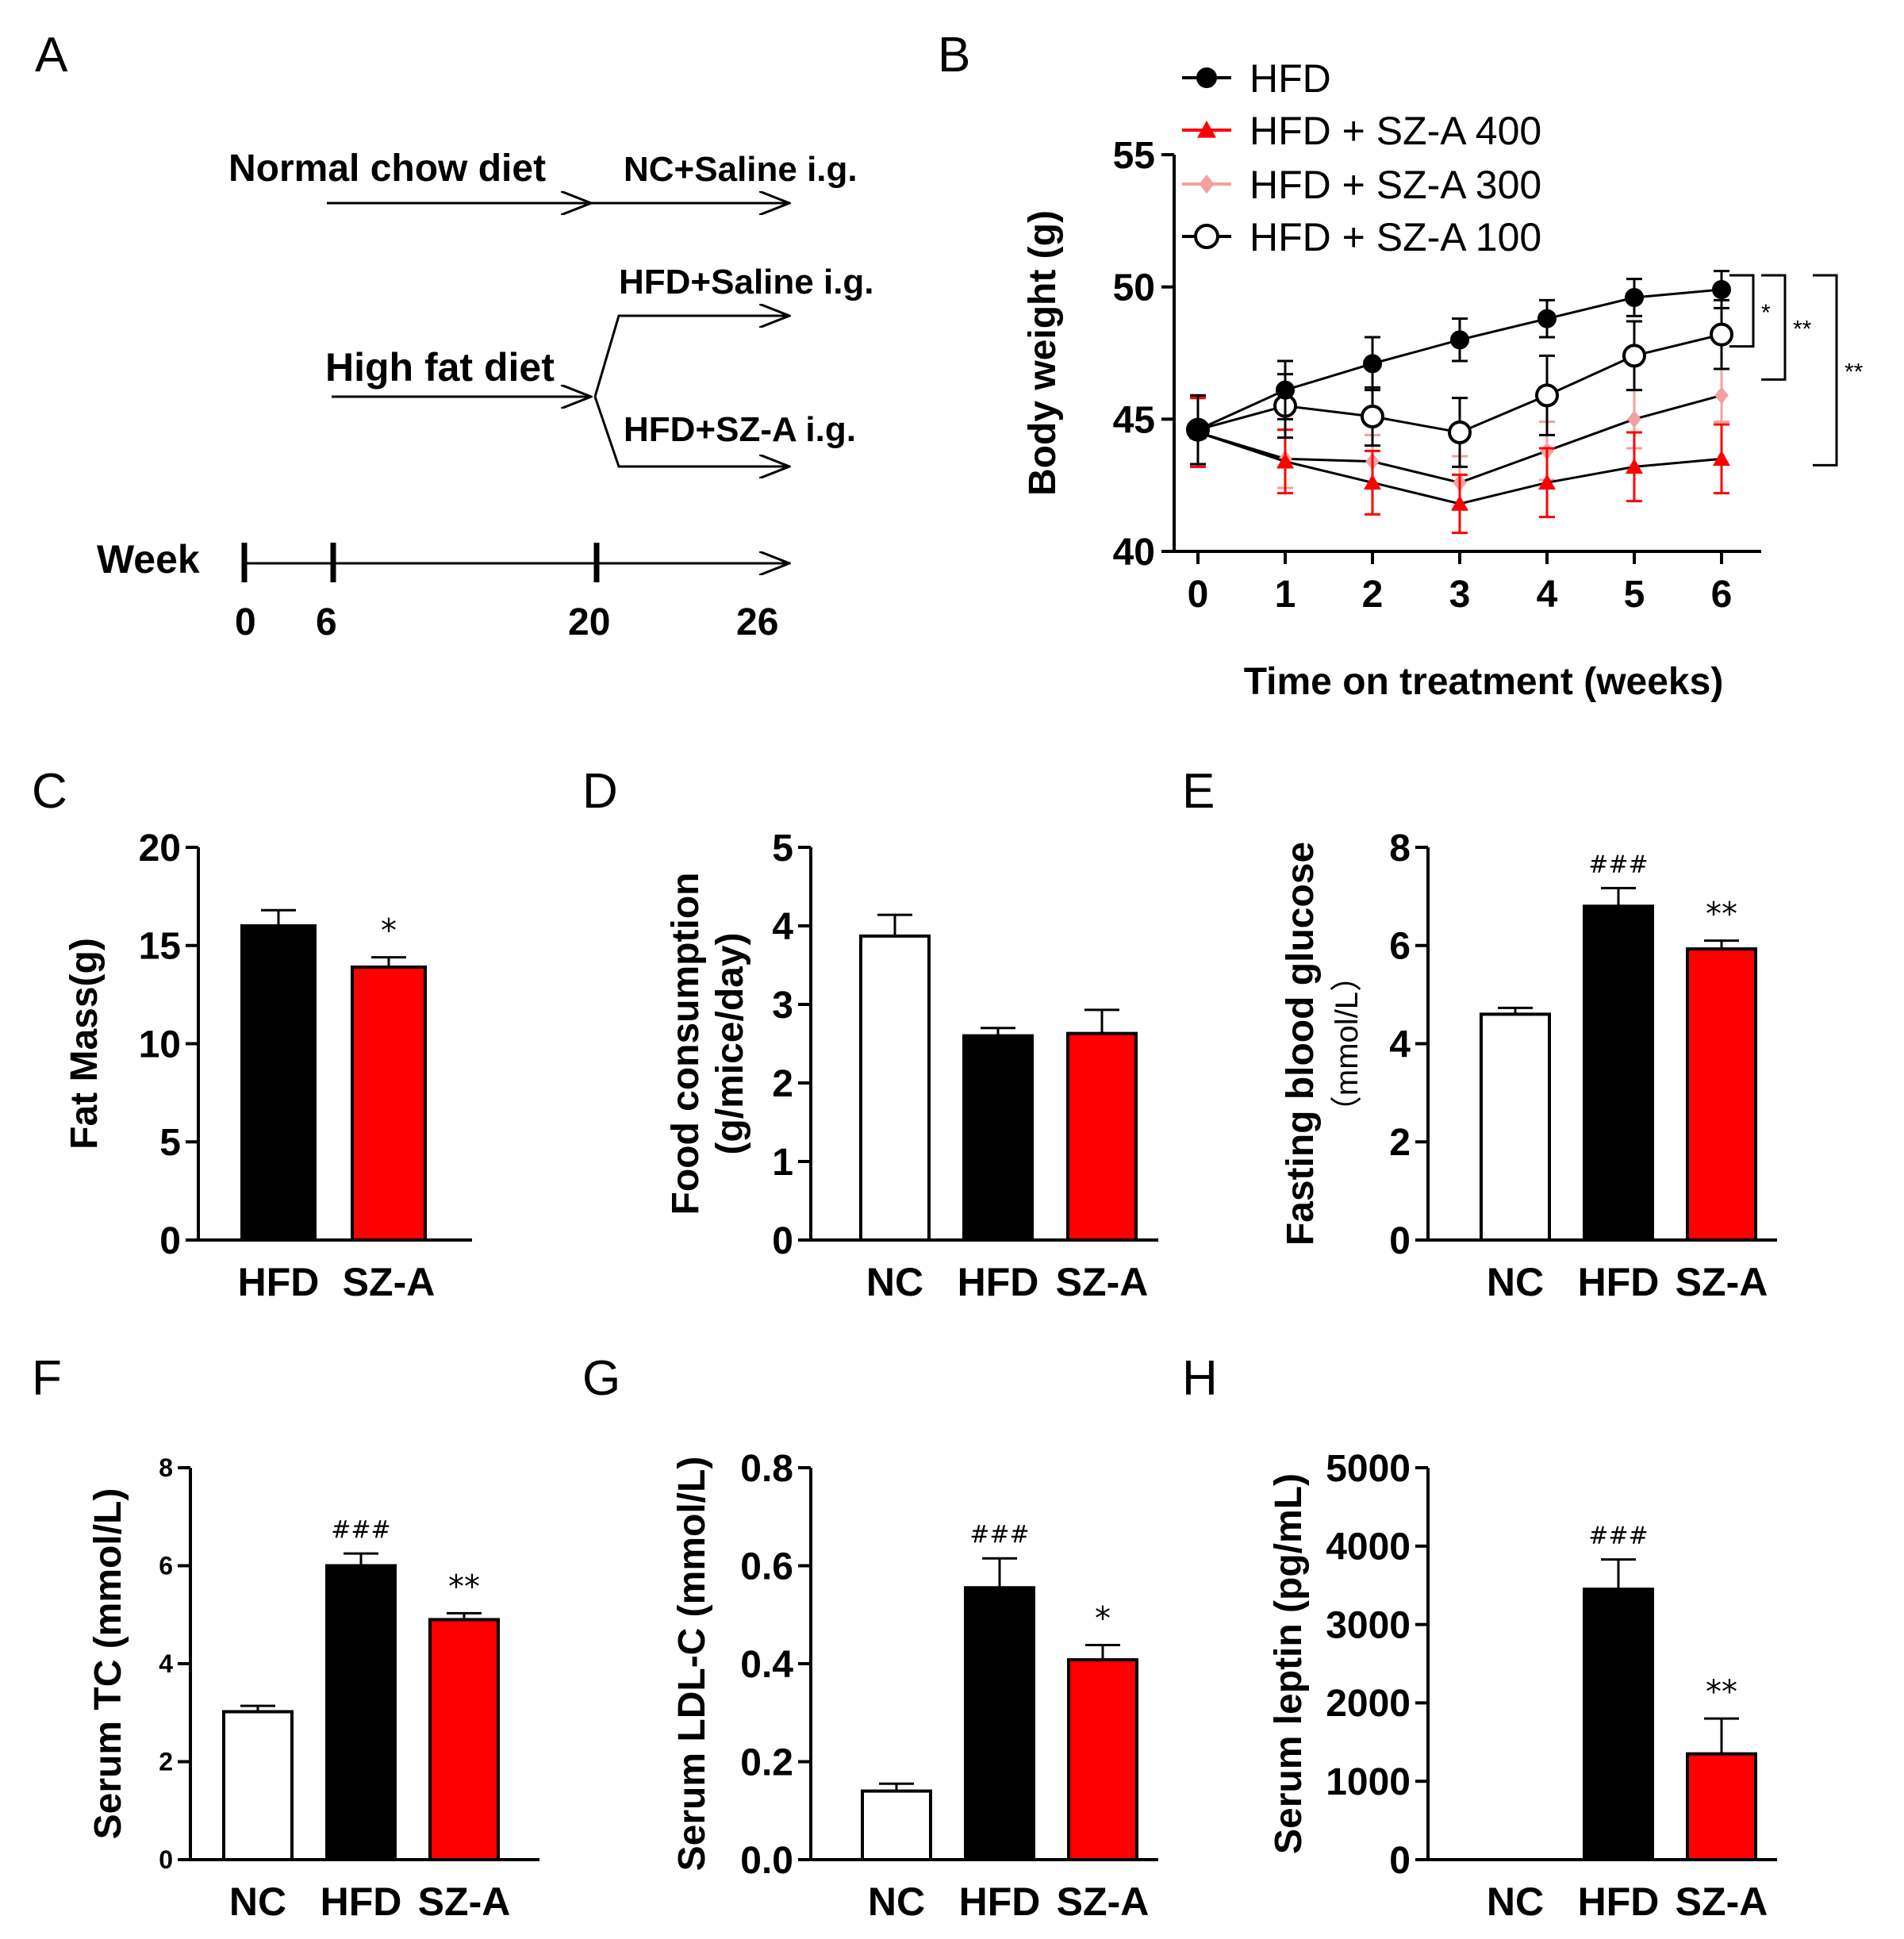  What do you see at coordinates (1547, 595) in the screenshot?
I see `x-tick-label: 4` at bounding box center [1547, 595].